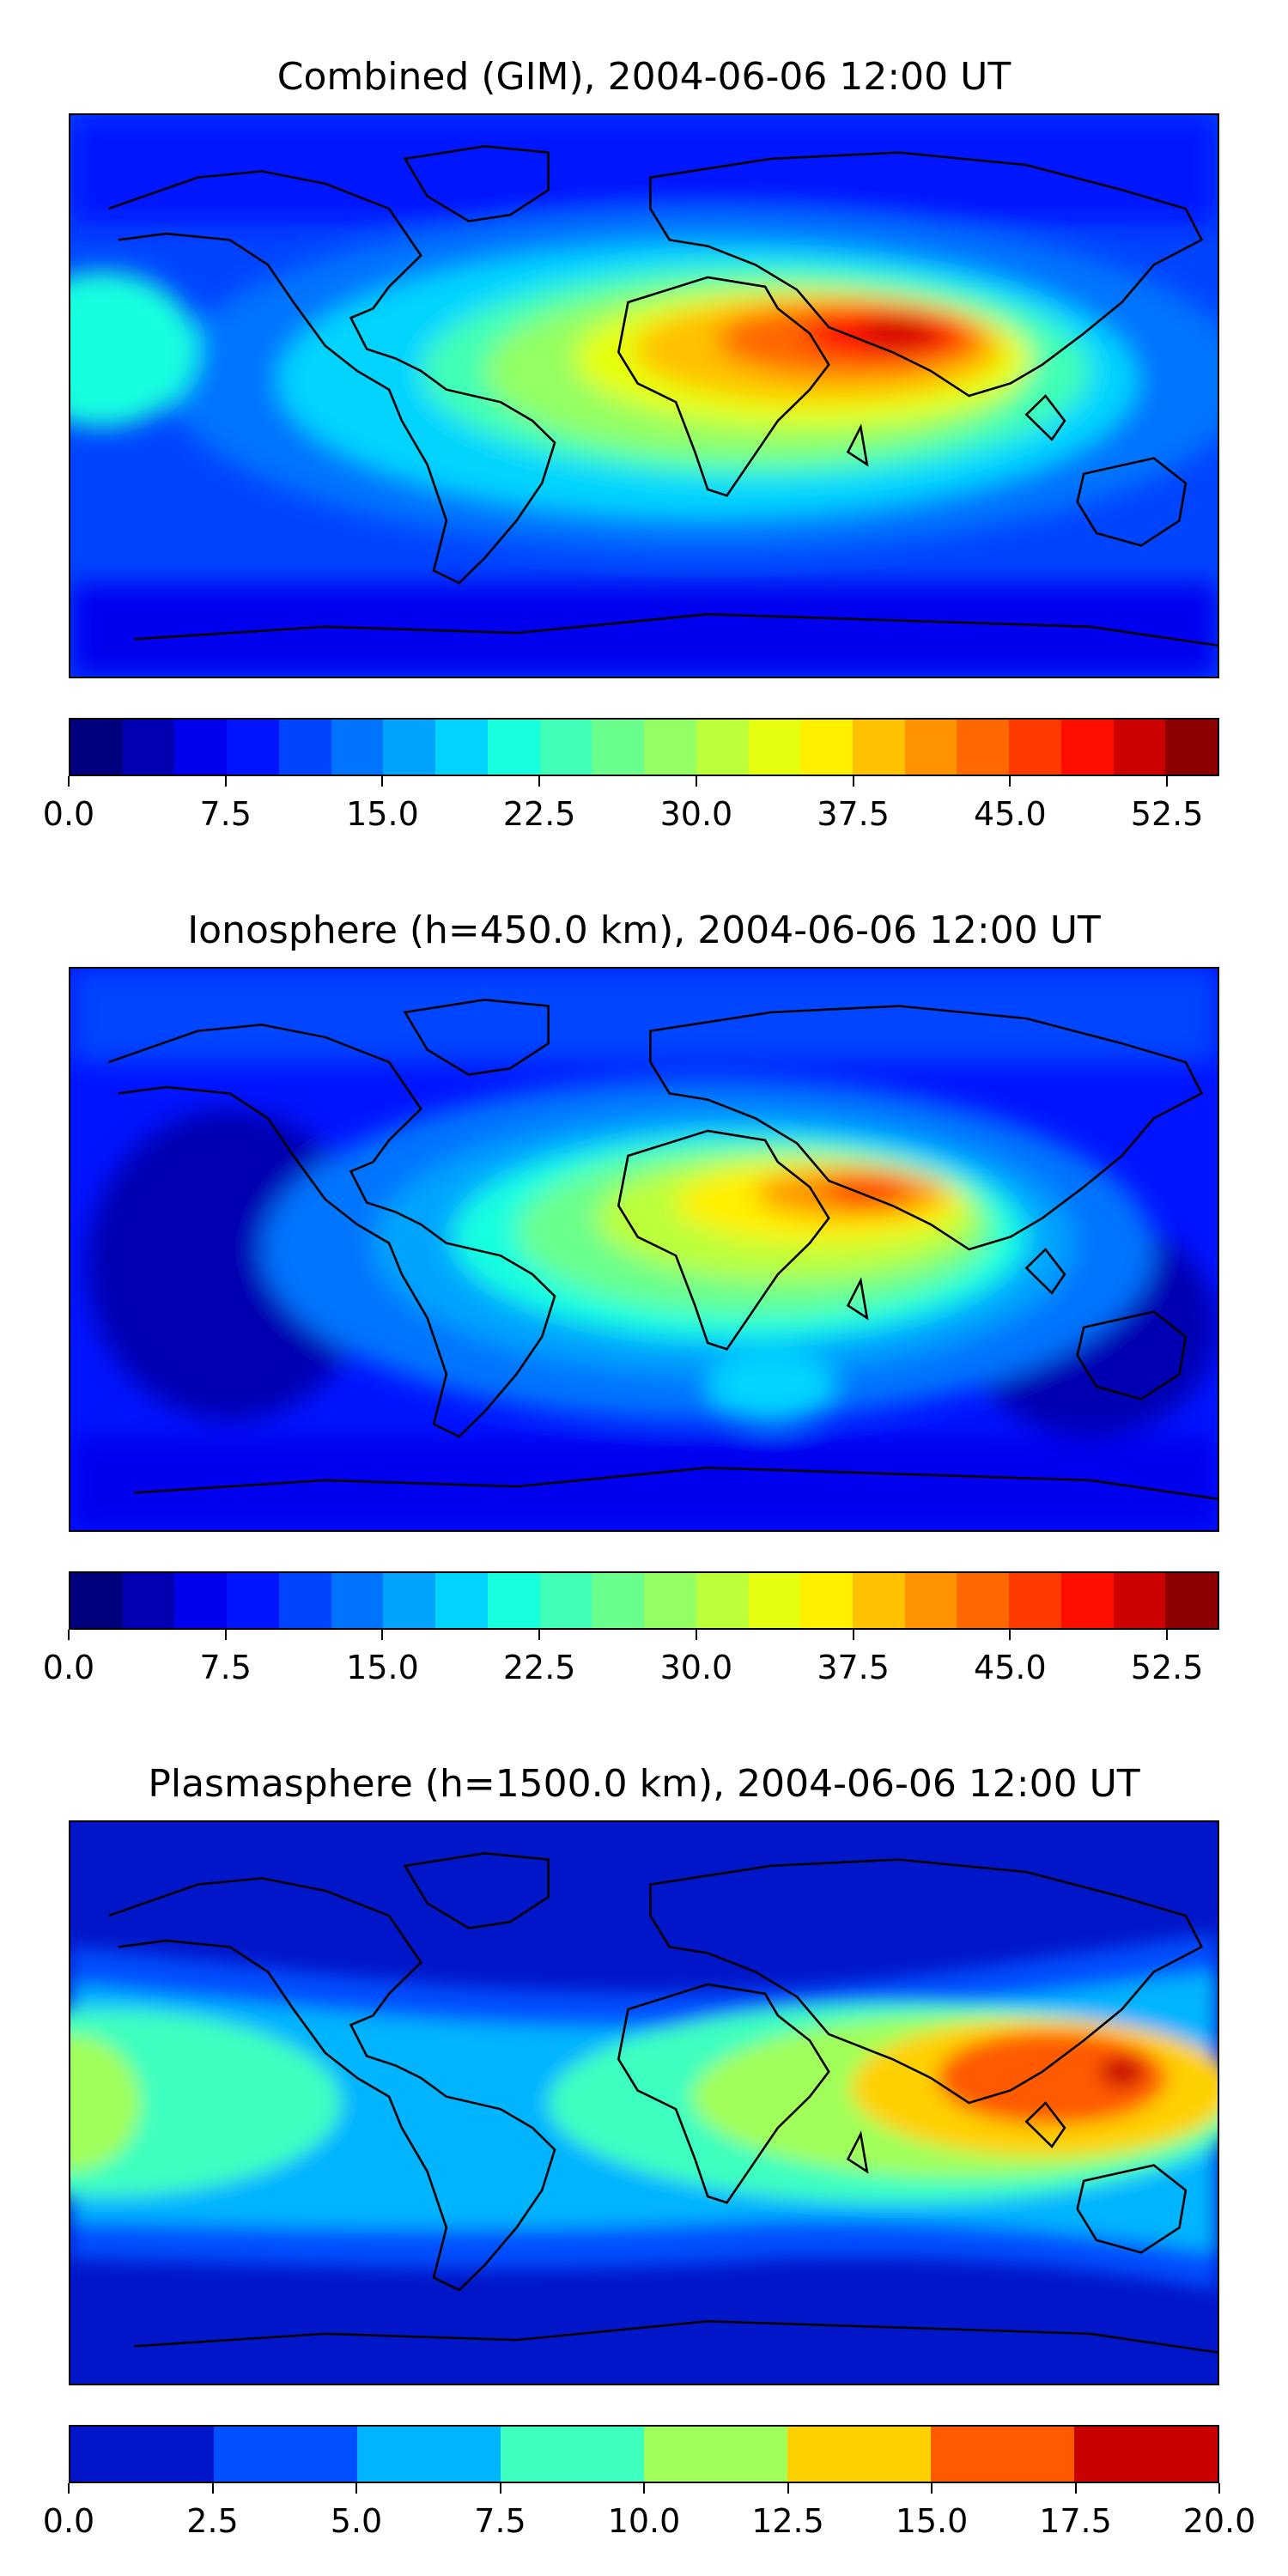 Image resolution: width=1288 pixels, height=2576 pixels. What do you see at coordinates (1075, 2521) in the screenshot?
I see `colorbar-tick-label: 17.5` at bounding box center [1075, 2521].